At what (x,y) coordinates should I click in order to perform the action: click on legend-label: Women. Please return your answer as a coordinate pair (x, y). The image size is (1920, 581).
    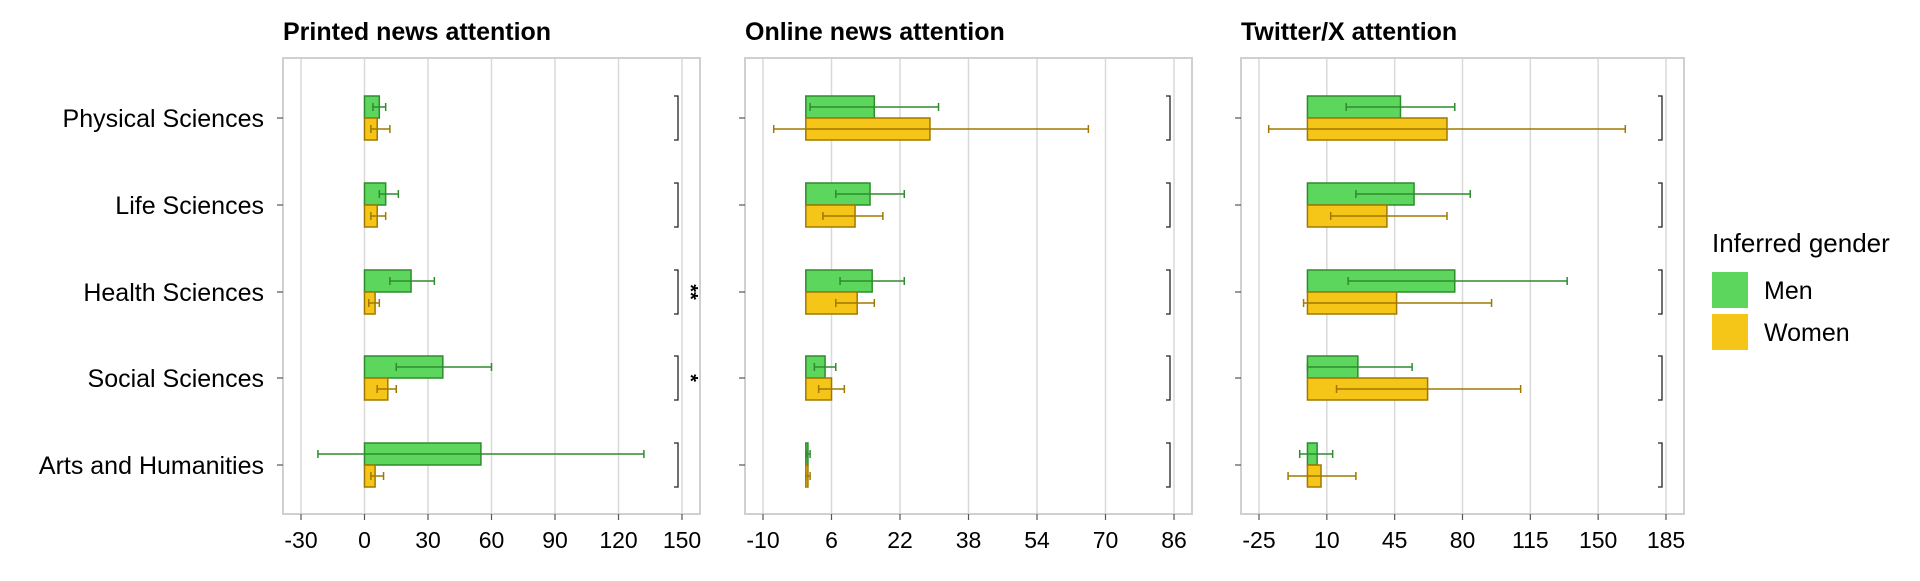
    Looking at the image, I should click on (1807, 333).